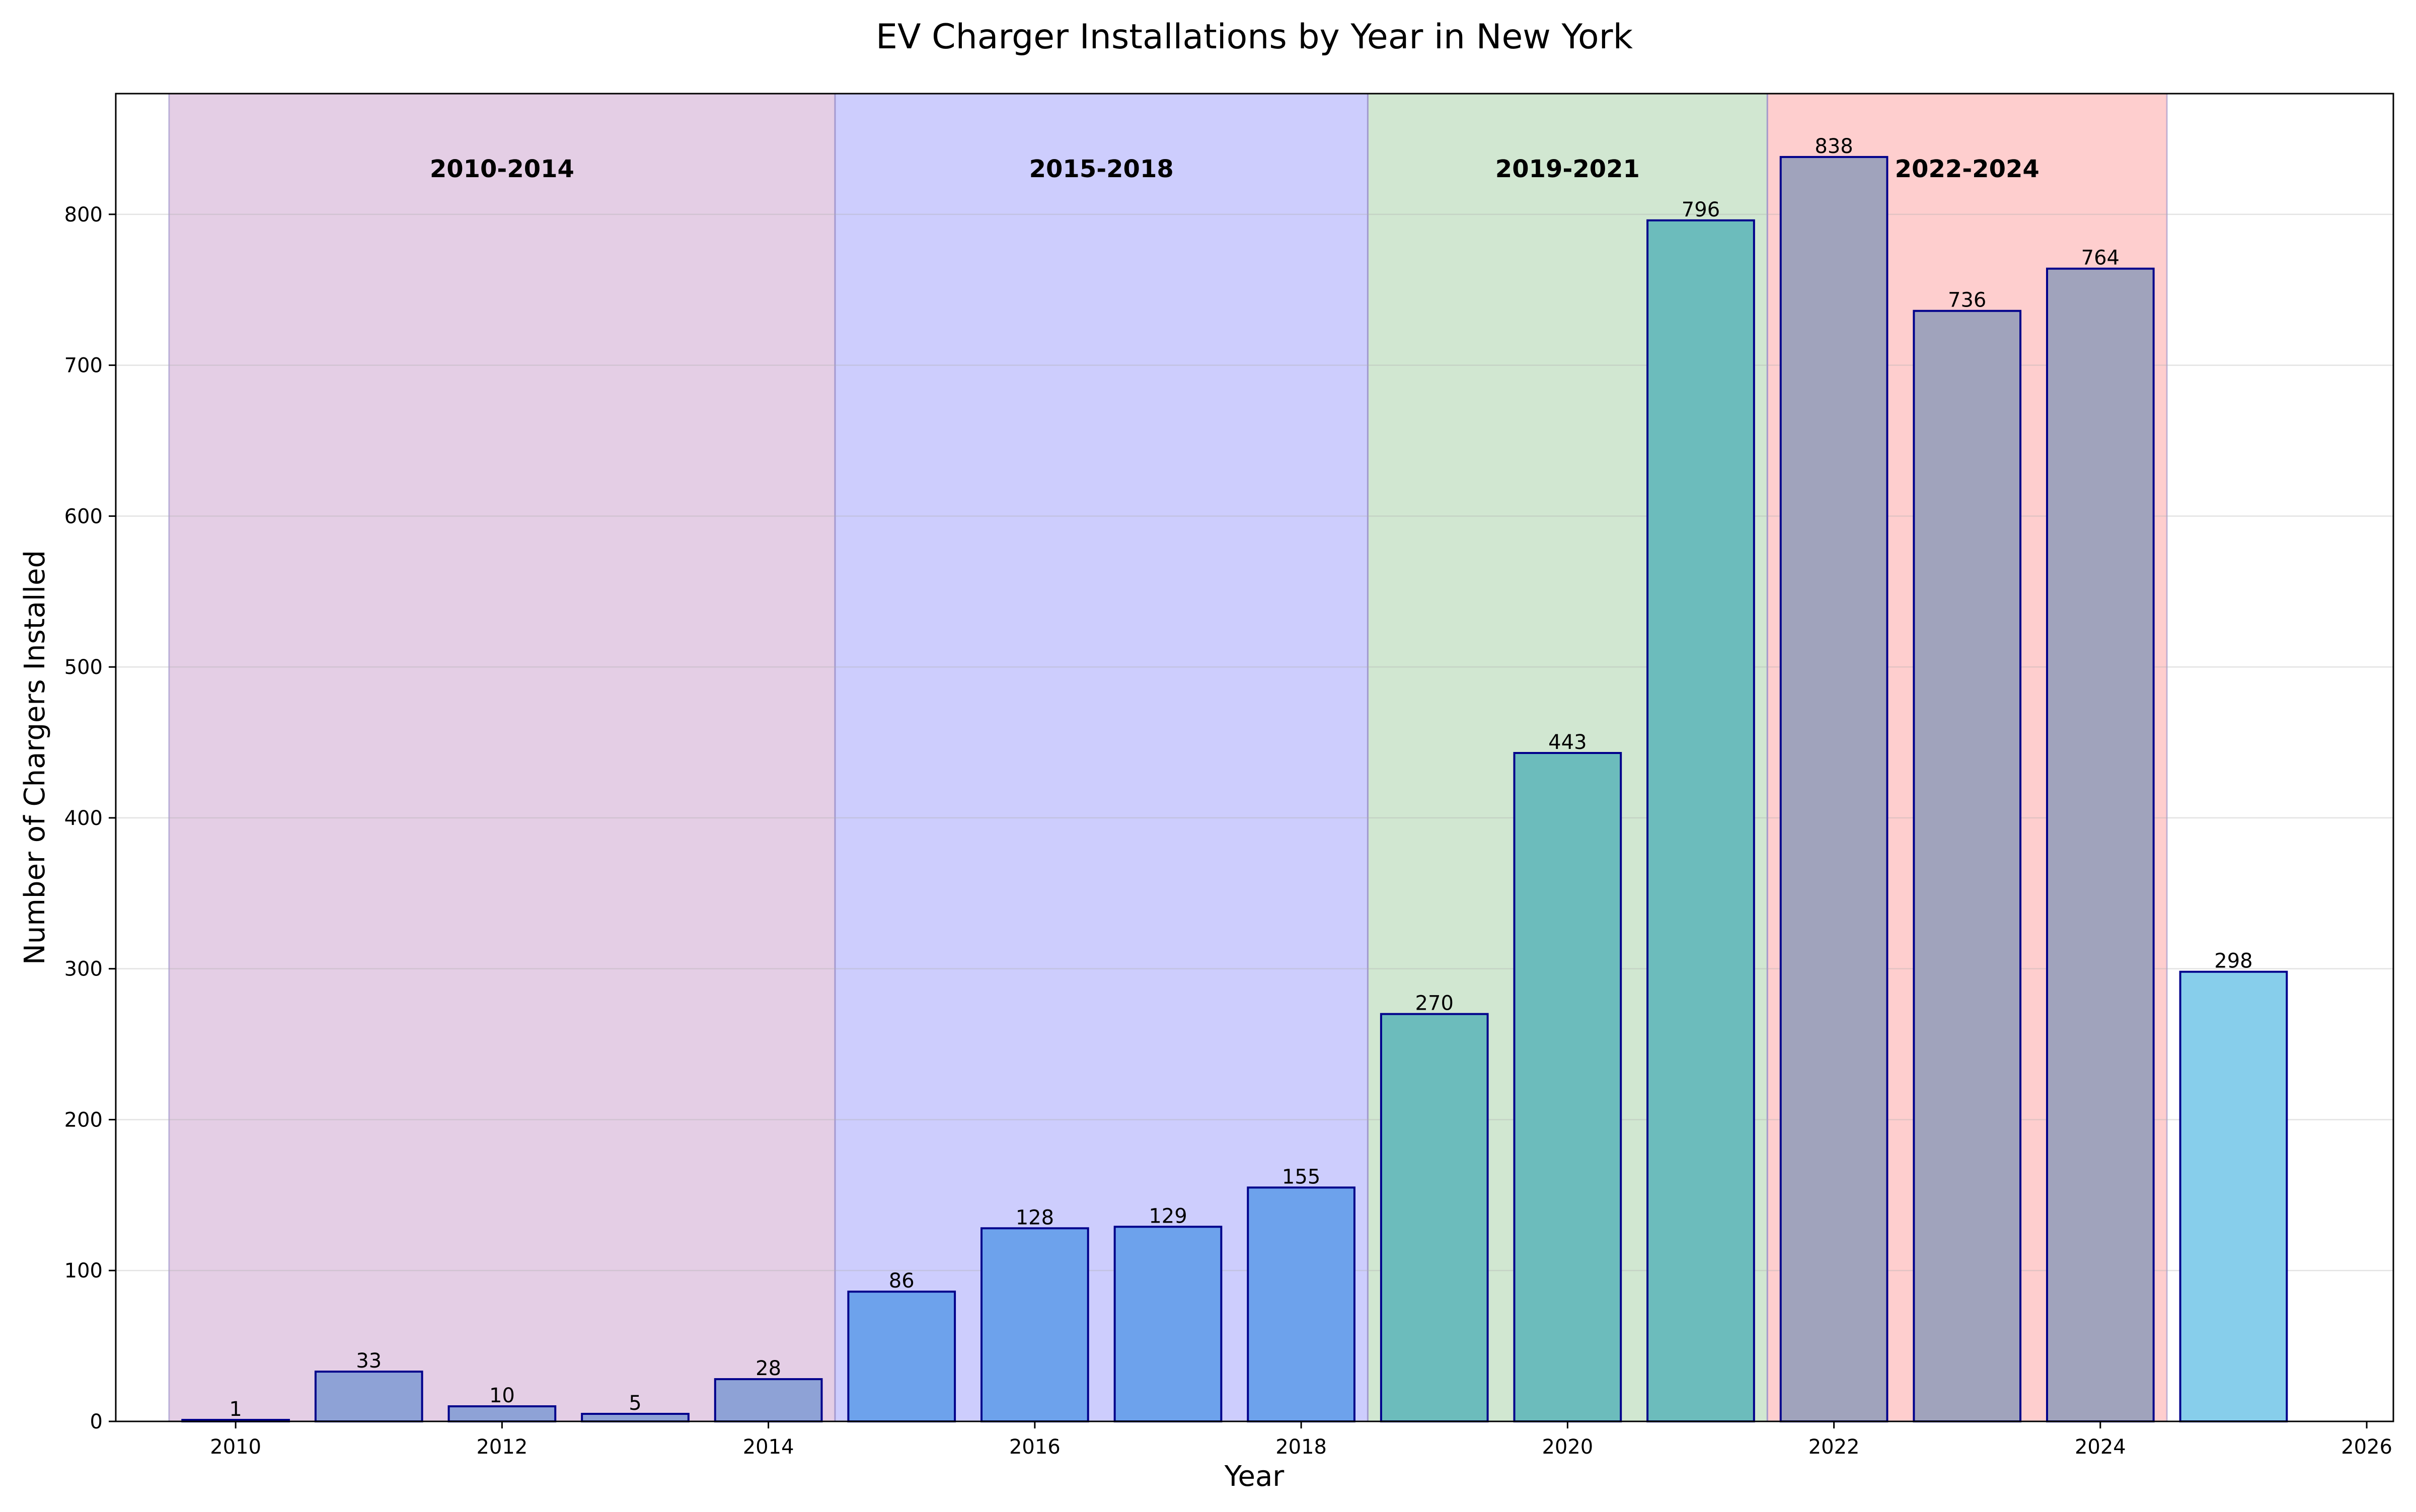 The height and width of the screenshot is (1512, 2416). What do you see at coordinates (1254, 1476) in the screenshot?
I see `x-axis-label: Year` at bounding box center [1254, 1476].